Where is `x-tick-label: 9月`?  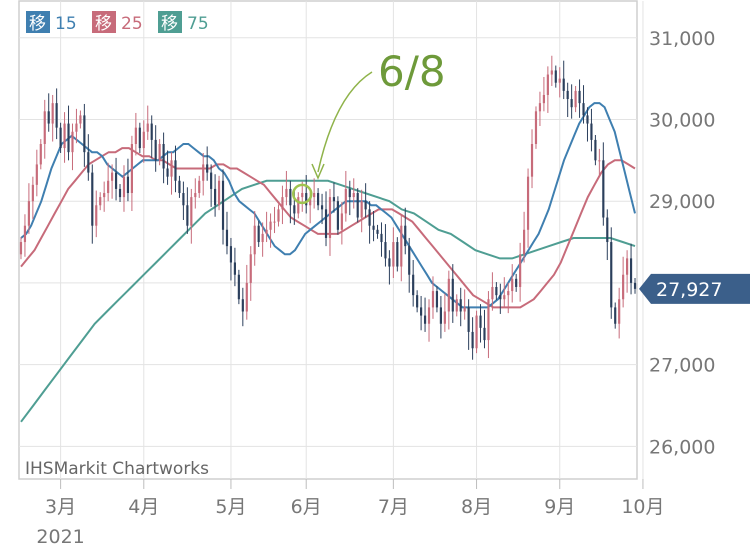
x-tick-label: 9月 is located at coordinates (559, 507).